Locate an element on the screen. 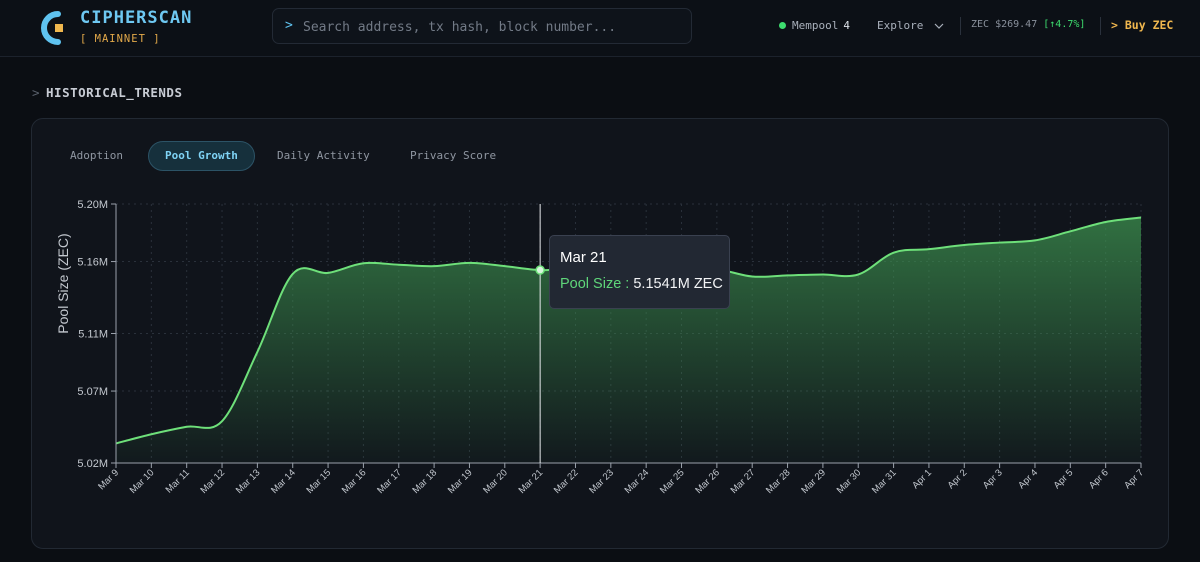  explore-menu: Explore is located at coordinates (910, 25).